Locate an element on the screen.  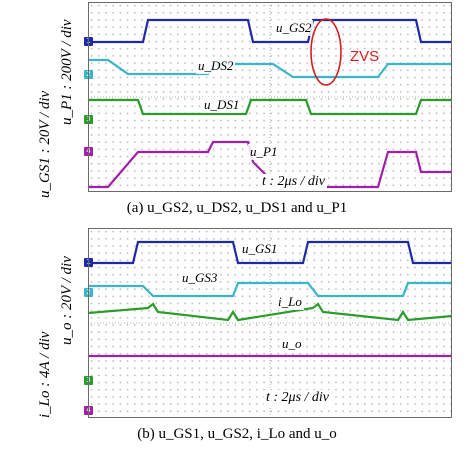
zvs-label: ZVS is located at coordinates (365, 56).